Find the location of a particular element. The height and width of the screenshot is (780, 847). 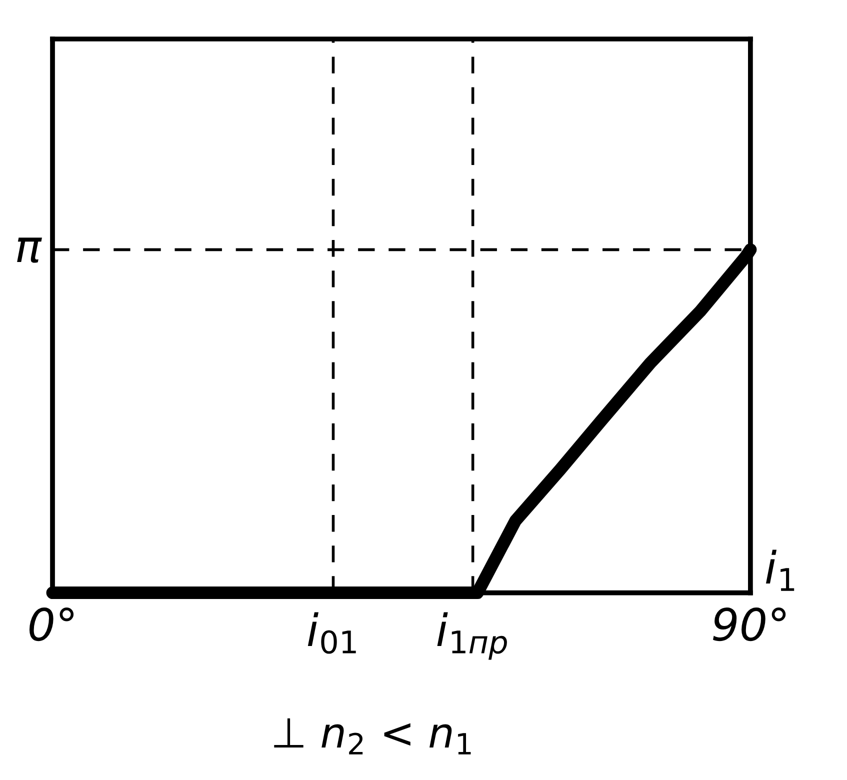

text: ⊥ n$_{2}$ < n$_{1}$ is located at coordinates (372, 736).